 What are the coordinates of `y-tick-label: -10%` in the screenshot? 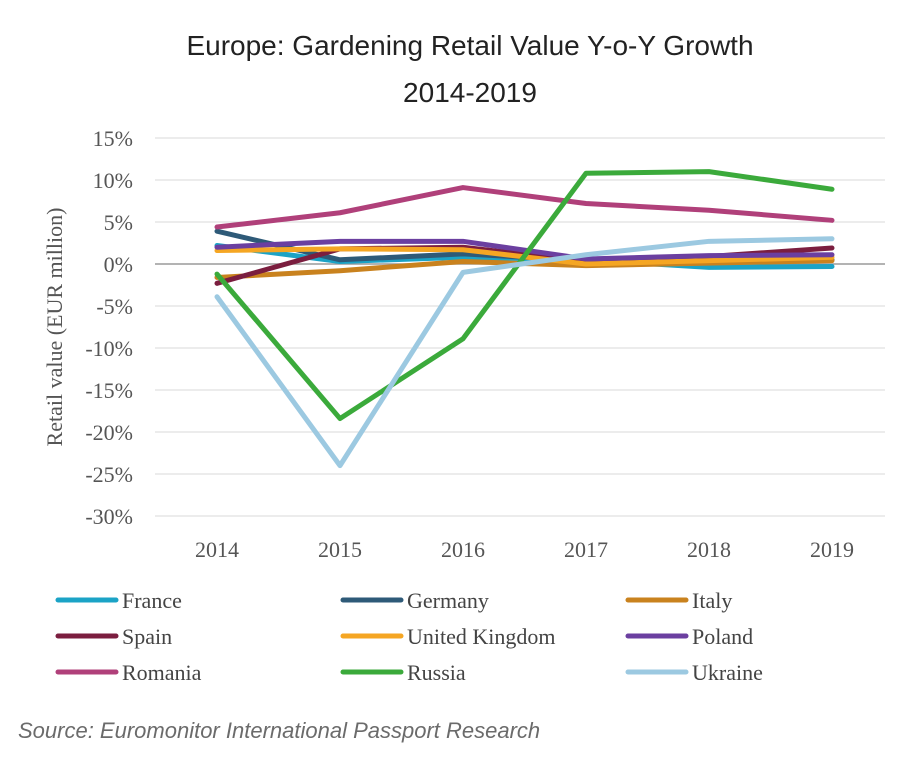 It's located at (109, 348).